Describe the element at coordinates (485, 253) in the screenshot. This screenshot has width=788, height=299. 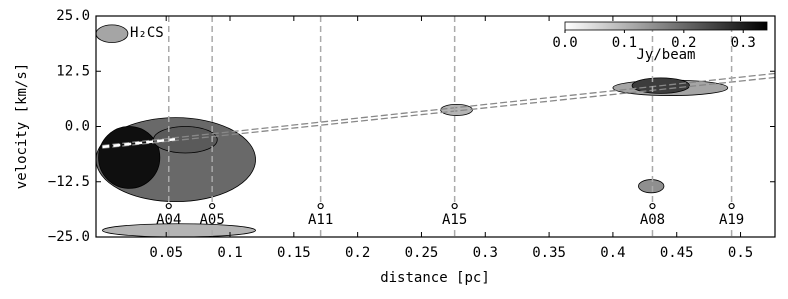
I see `x-tick-label: 0.3` at that location.